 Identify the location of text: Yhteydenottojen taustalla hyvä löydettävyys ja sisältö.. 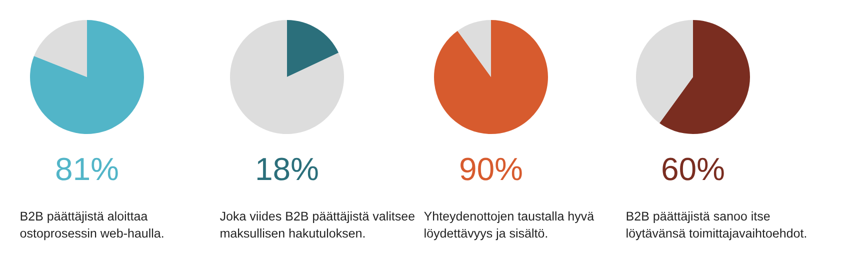
(509, 225).